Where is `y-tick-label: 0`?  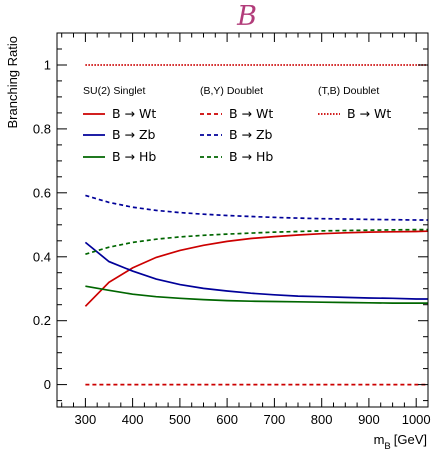
y-tick-label: 0 is located at coordinates (47, 384).